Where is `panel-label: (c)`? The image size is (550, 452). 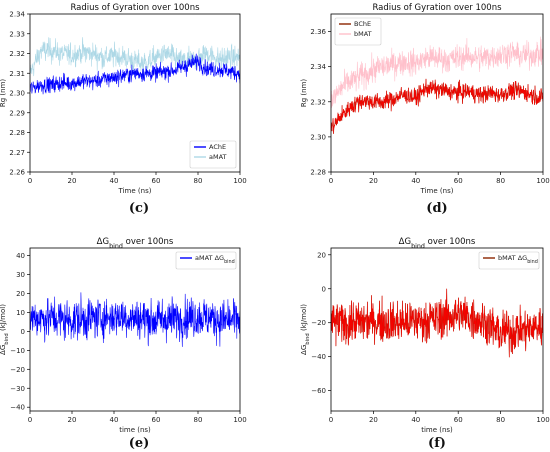 panel-label: (c) is located at coordinates (139, 208).